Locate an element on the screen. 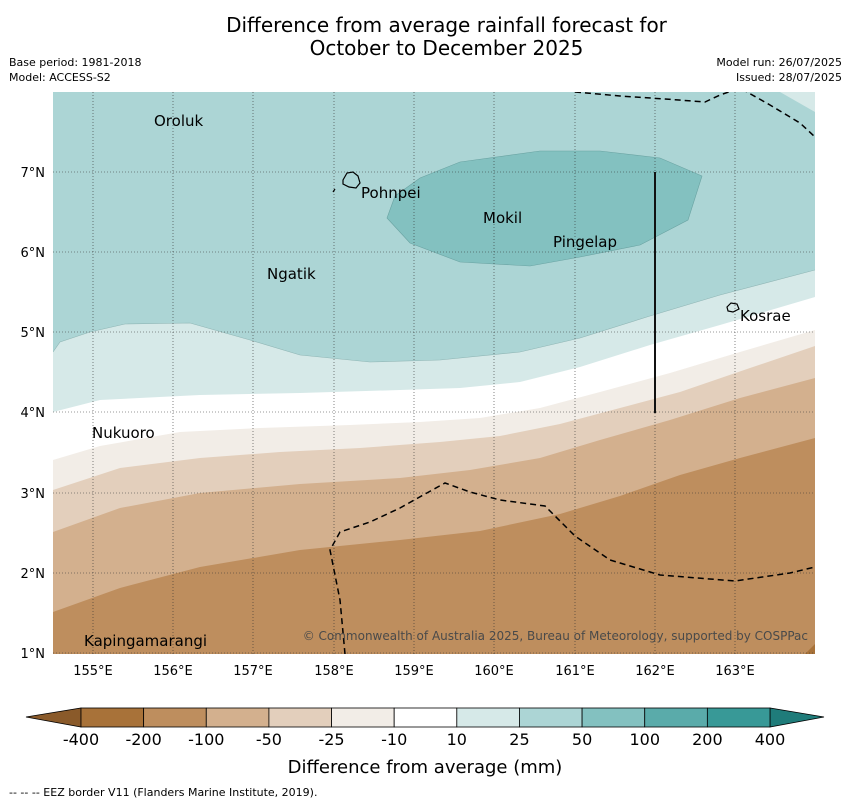  colorbar-tick-label: -10 is located at coordinates (394, 739).